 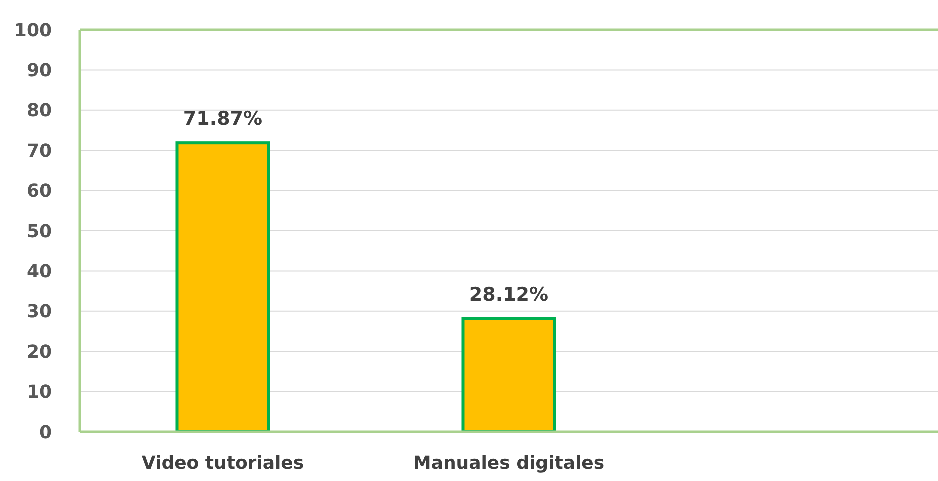 I want to click on y-tick-label: 10, so click(x=39, y=393).